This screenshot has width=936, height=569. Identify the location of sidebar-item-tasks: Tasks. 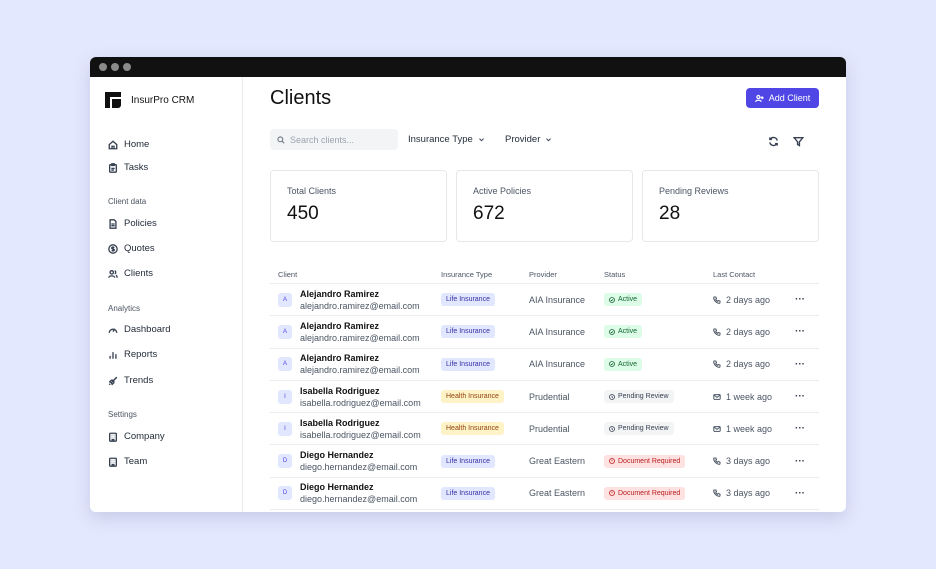
(128, 167).